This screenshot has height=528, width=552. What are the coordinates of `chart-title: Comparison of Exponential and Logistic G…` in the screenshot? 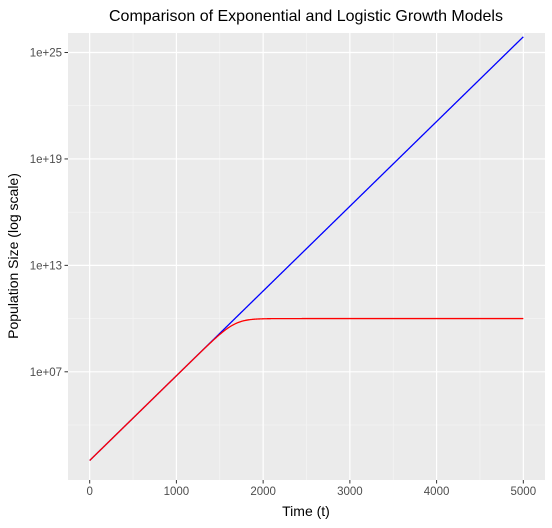 It's located at (306, 16).